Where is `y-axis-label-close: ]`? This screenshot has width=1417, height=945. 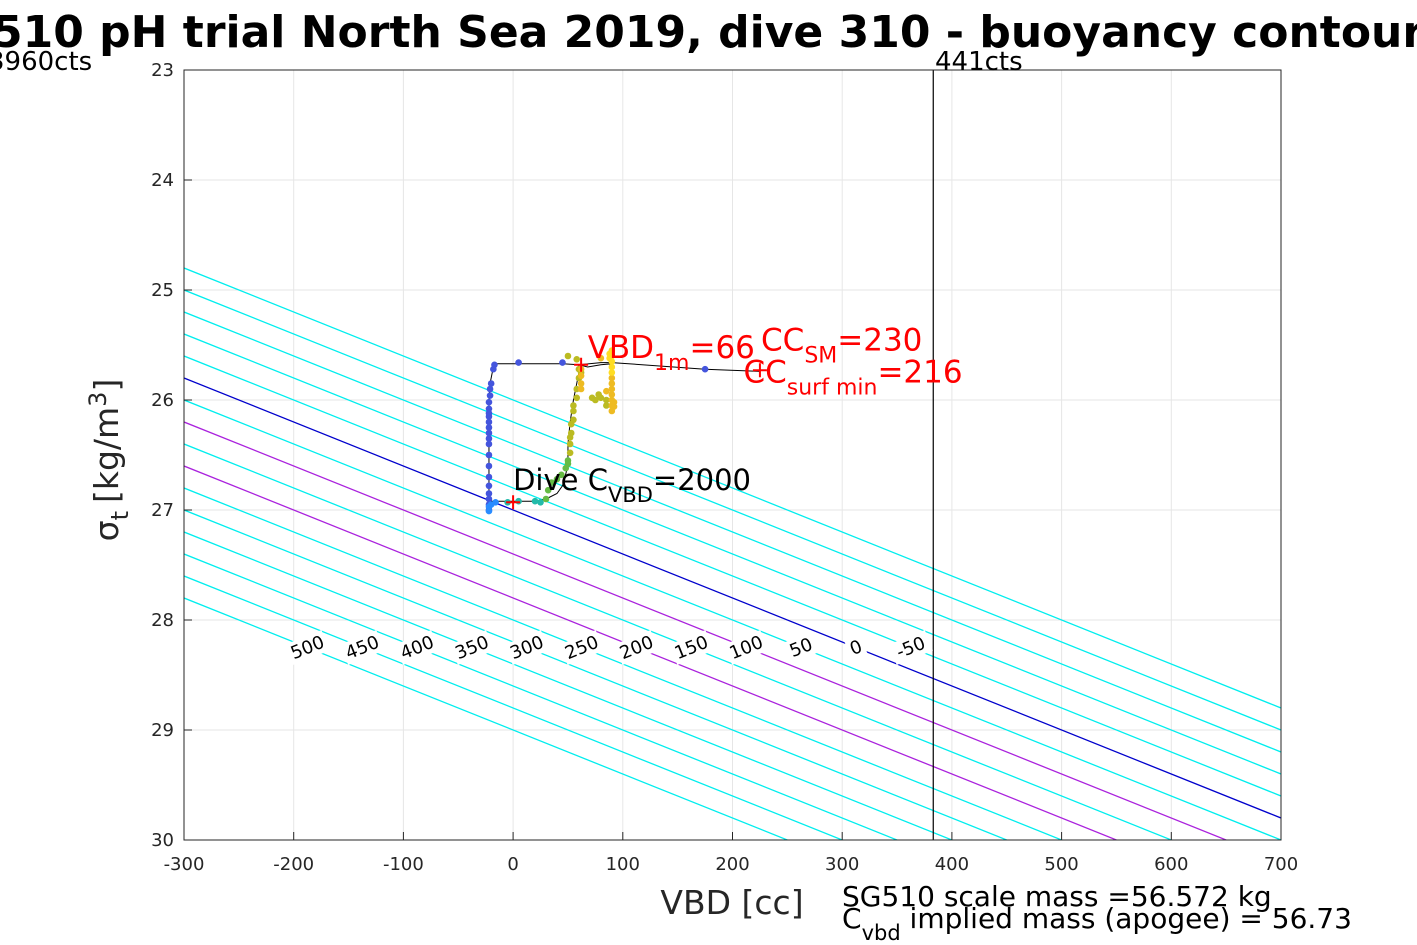
y-axis-label-close: ] is located at coordinates (106, 385).